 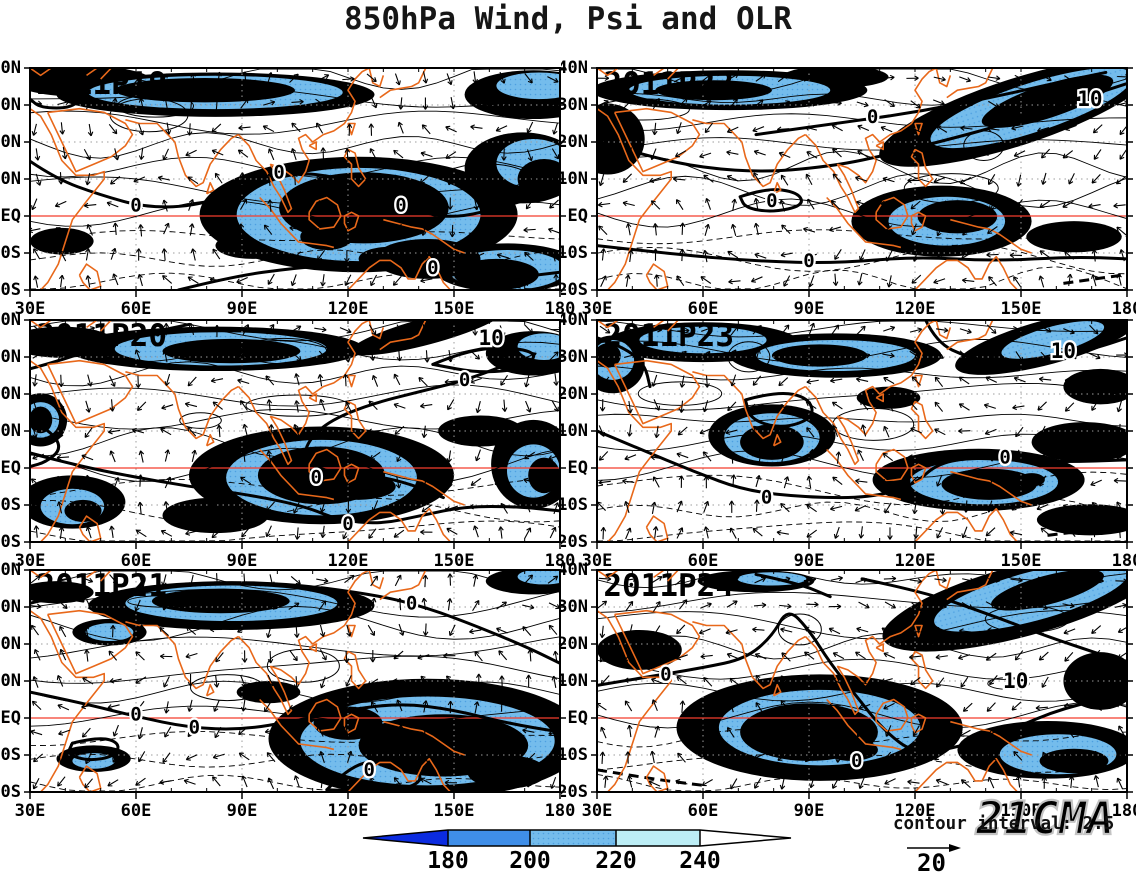 What do you see at coordinates (574, 253) in the screenshot?
I see `y-tick-label: 10S` at bounding box center [574, 253].